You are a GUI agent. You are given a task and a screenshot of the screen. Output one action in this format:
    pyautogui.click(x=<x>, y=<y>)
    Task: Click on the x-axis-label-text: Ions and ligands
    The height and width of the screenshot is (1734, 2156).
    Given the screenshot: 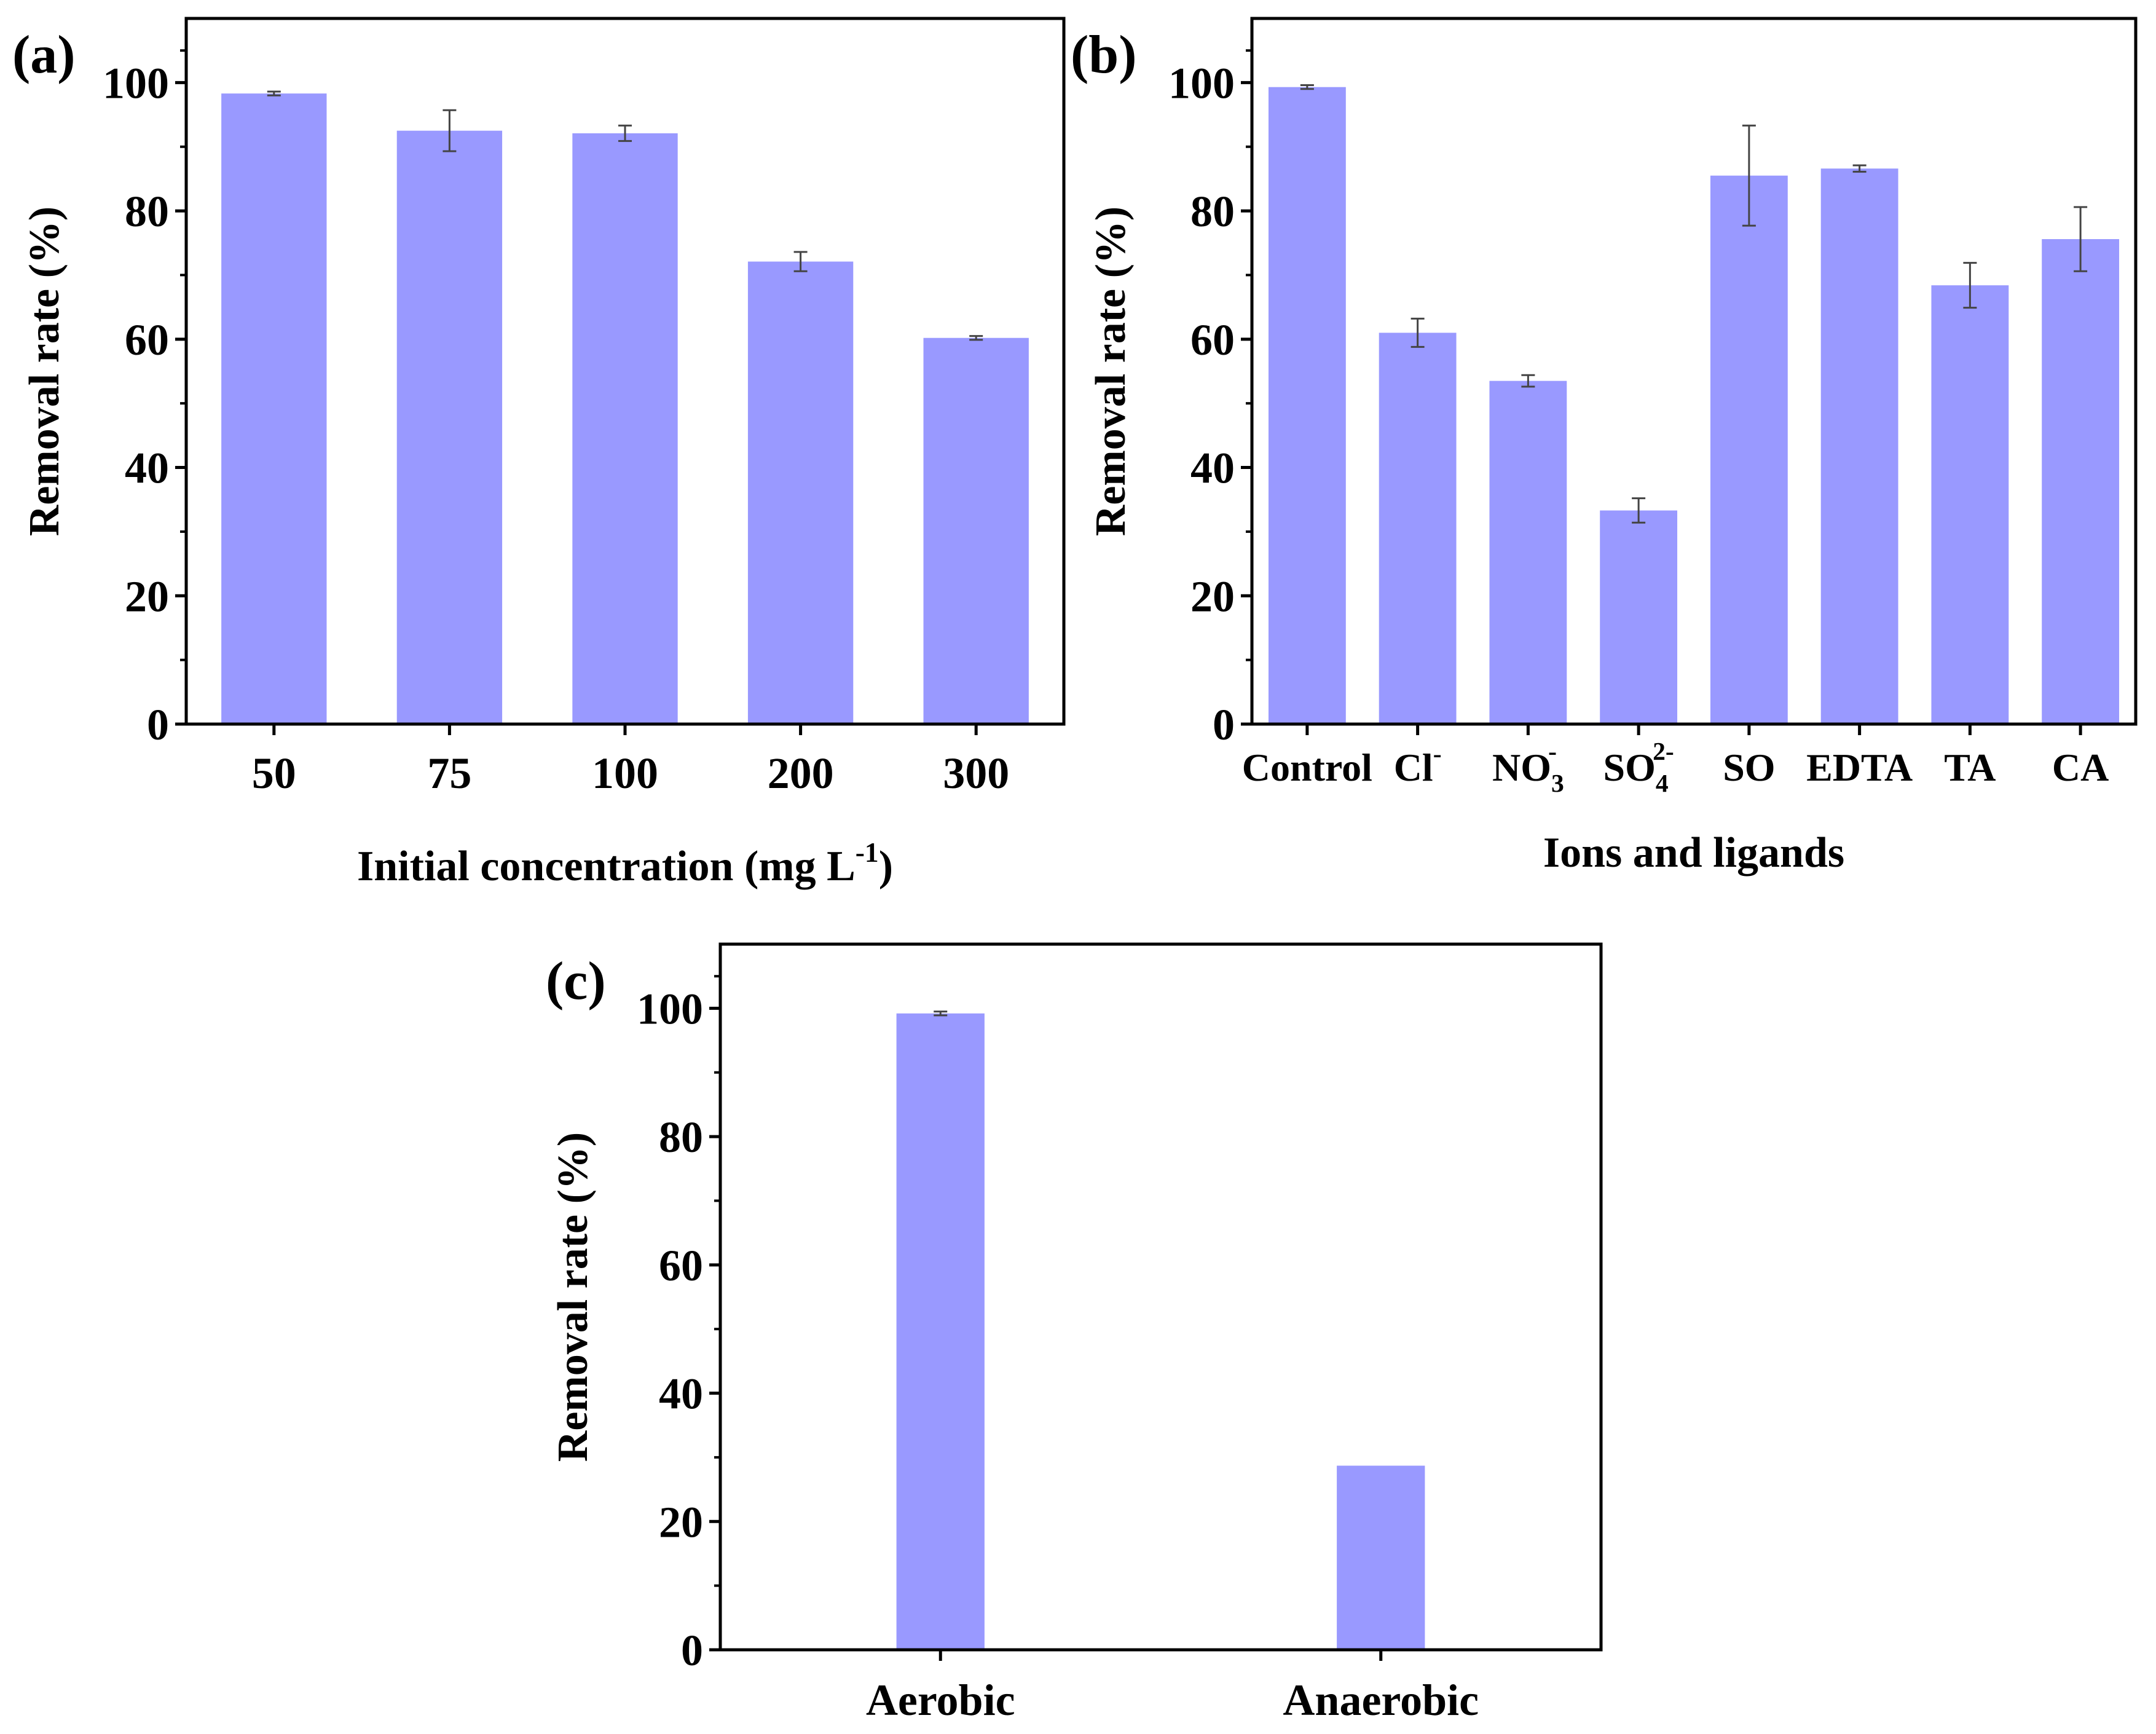 What is the action you would take?
    pyautogui.click(x=1694, y=853)
    